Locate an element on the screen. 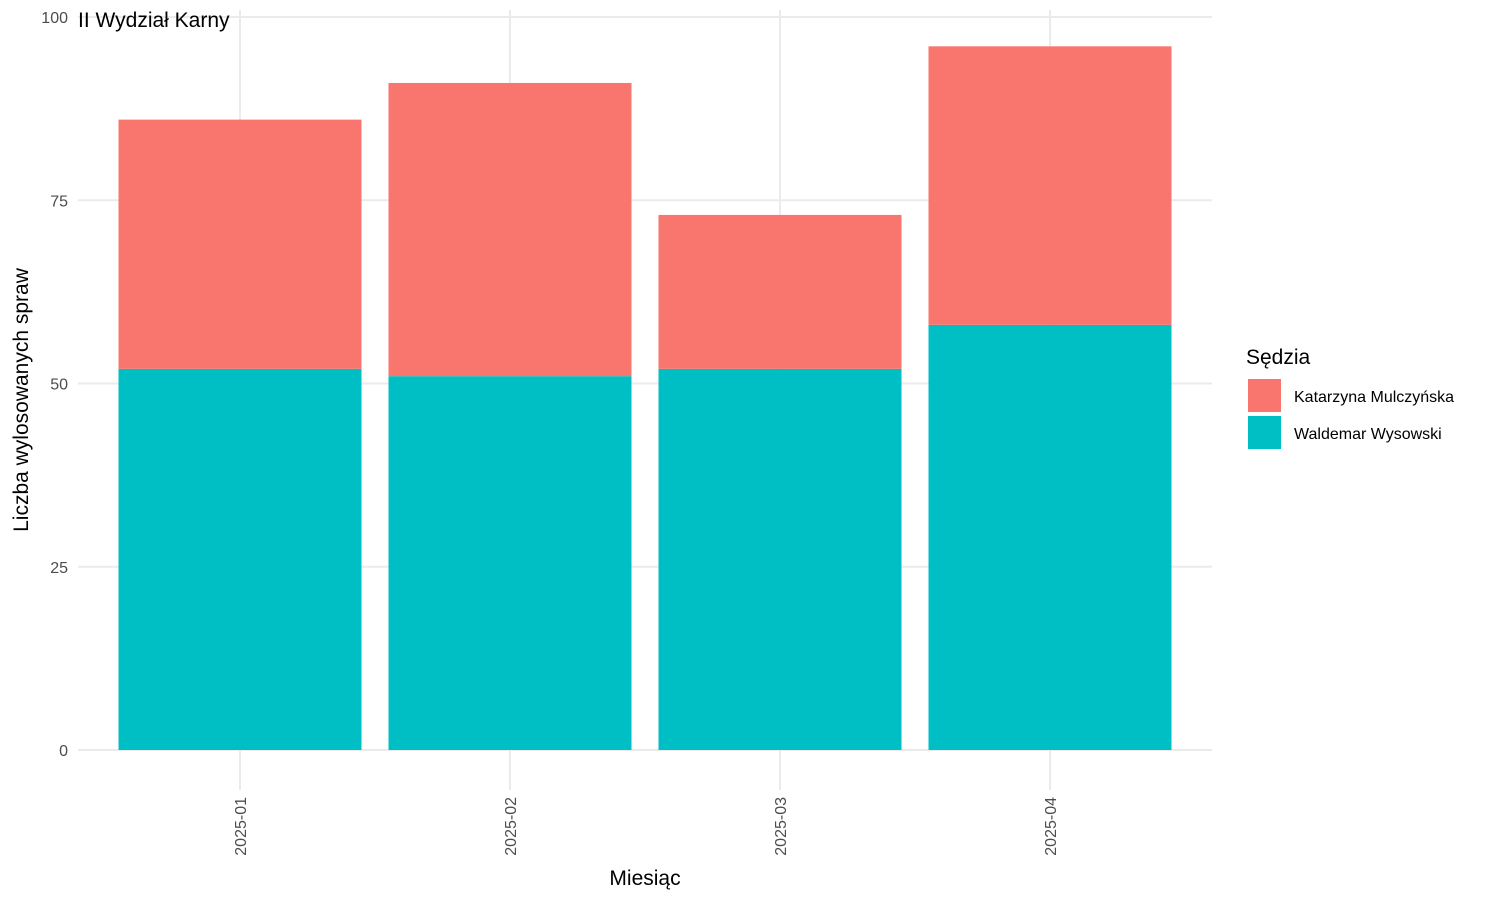 Image resolution: width=1500 pixels, height=900 pixels. y-axis-ticks: 0 25 50 75 100 is located at coordinates (54, 385).